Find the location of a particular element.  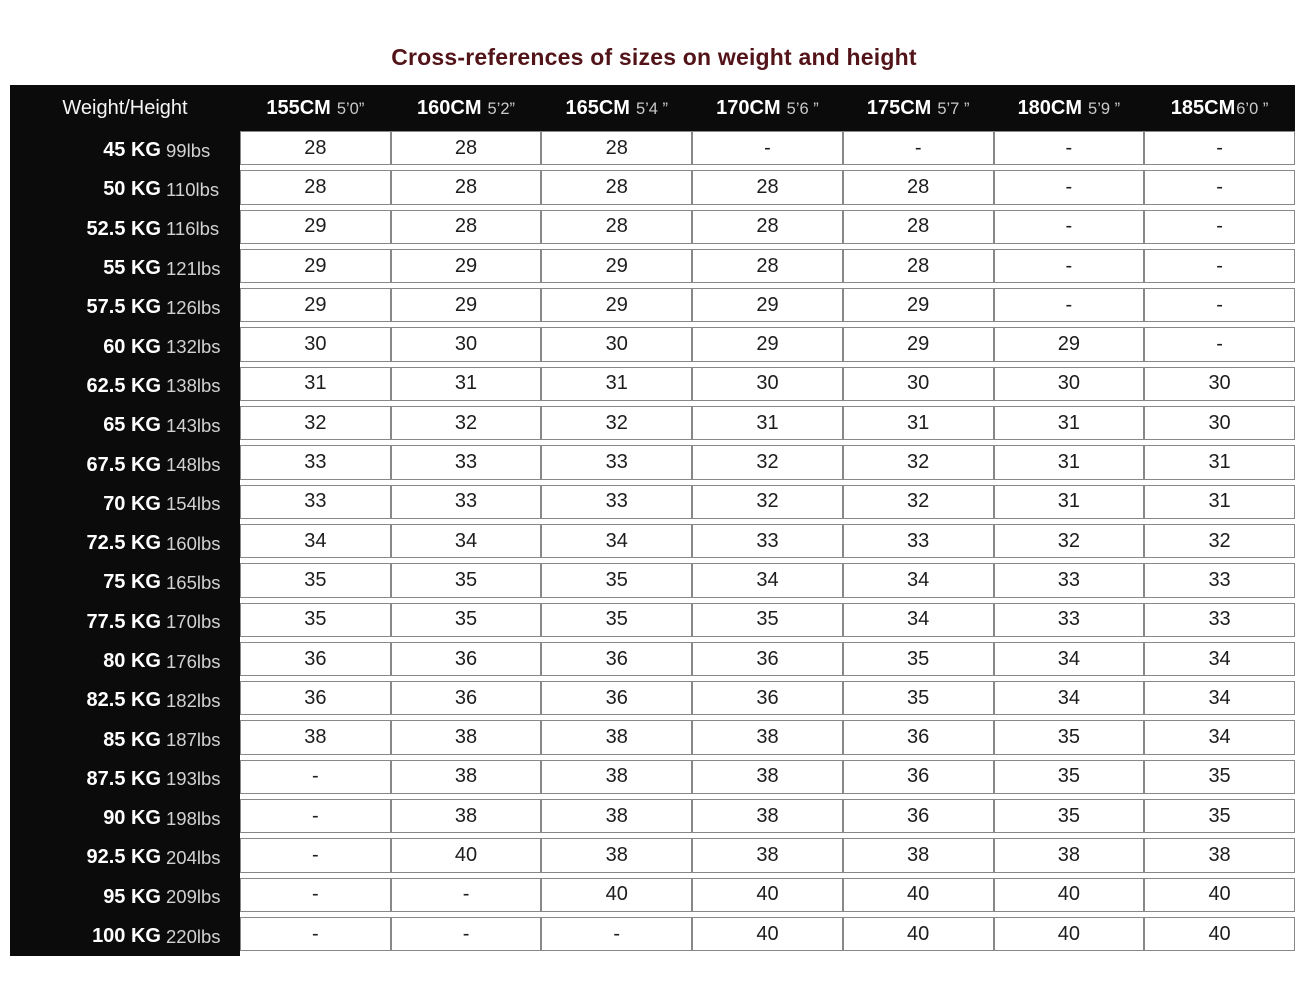

weight-kg-label: 62.5 KG is located at coordinates (123, 385).